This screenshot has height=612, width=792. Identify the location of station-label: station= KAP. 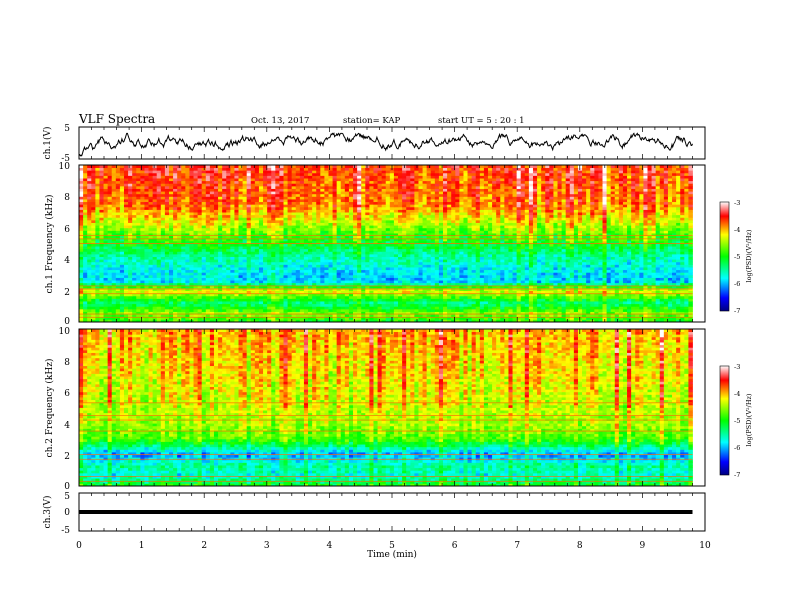
(372, 121).